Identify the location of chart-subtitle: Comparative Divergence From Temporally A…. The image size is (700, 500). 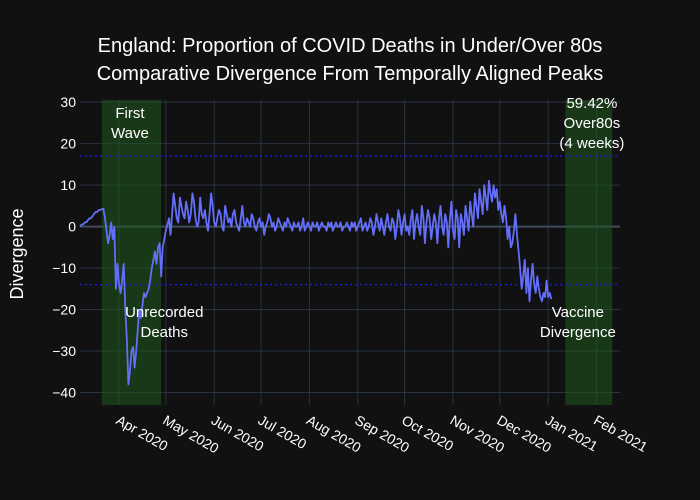
(350, 74).